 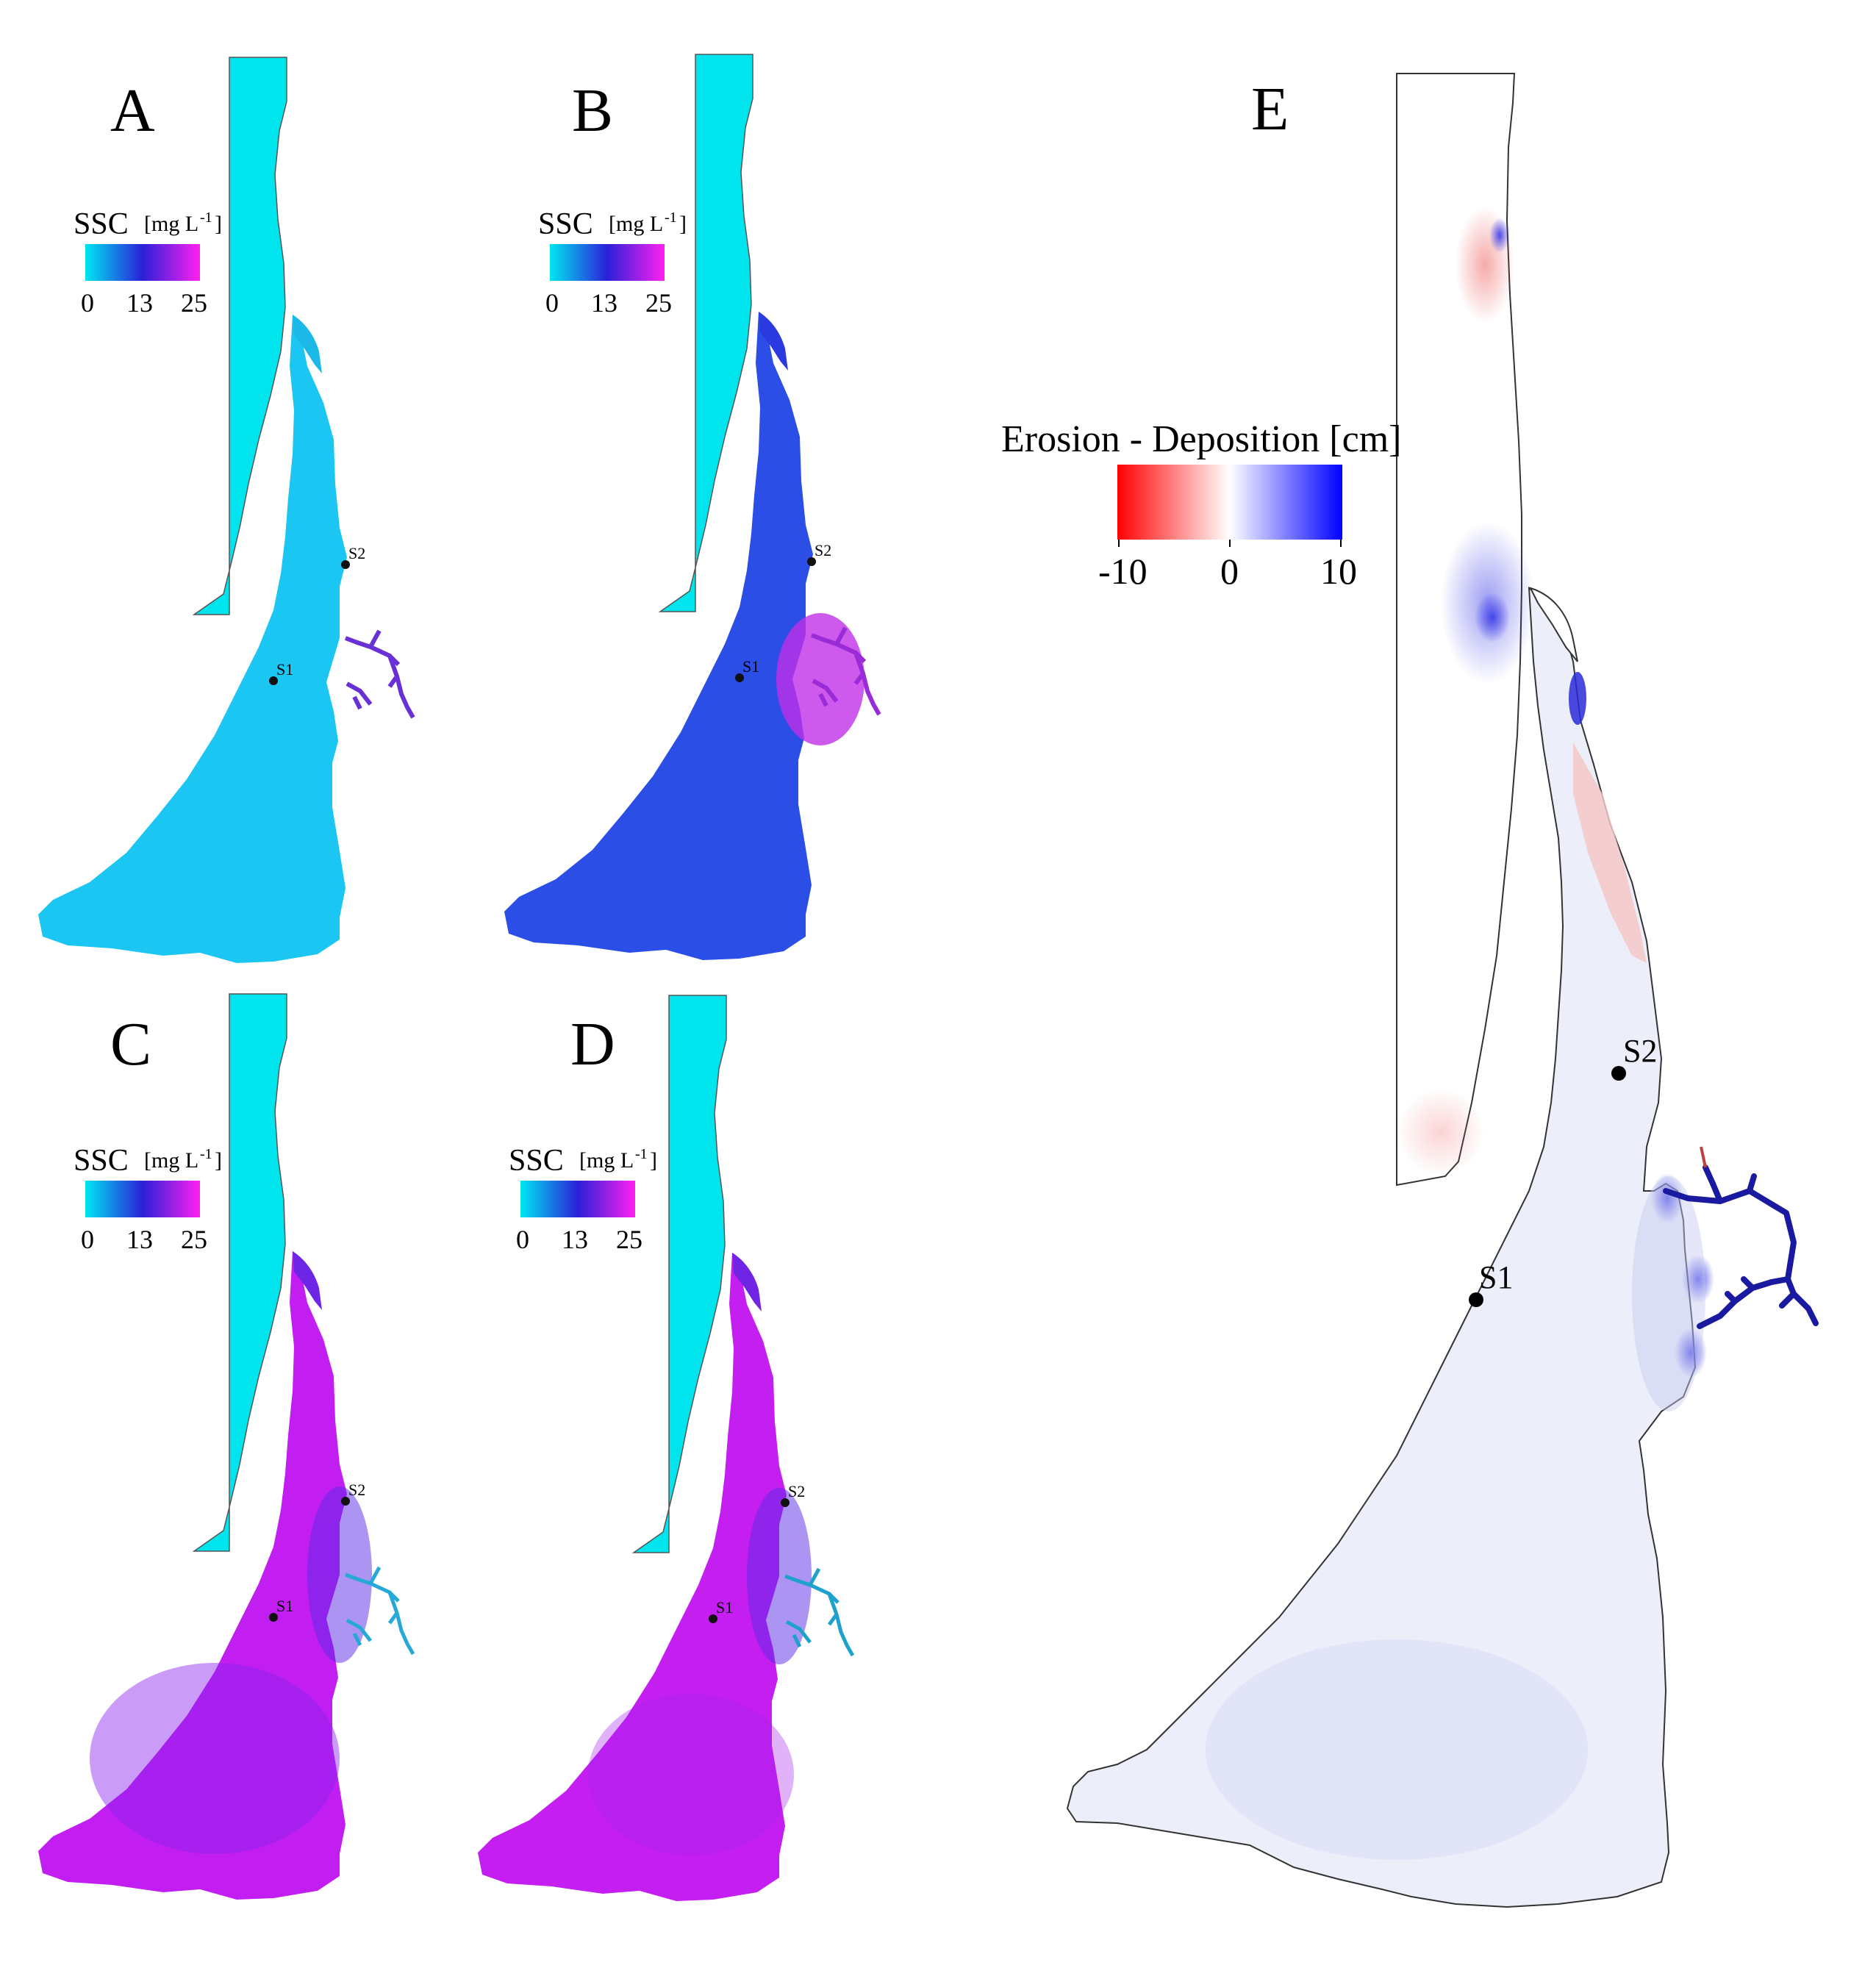 What do you see at coordinates (380, 674) in the screenshot?
I see `panel-a-river` at bounding box center [380, 674].